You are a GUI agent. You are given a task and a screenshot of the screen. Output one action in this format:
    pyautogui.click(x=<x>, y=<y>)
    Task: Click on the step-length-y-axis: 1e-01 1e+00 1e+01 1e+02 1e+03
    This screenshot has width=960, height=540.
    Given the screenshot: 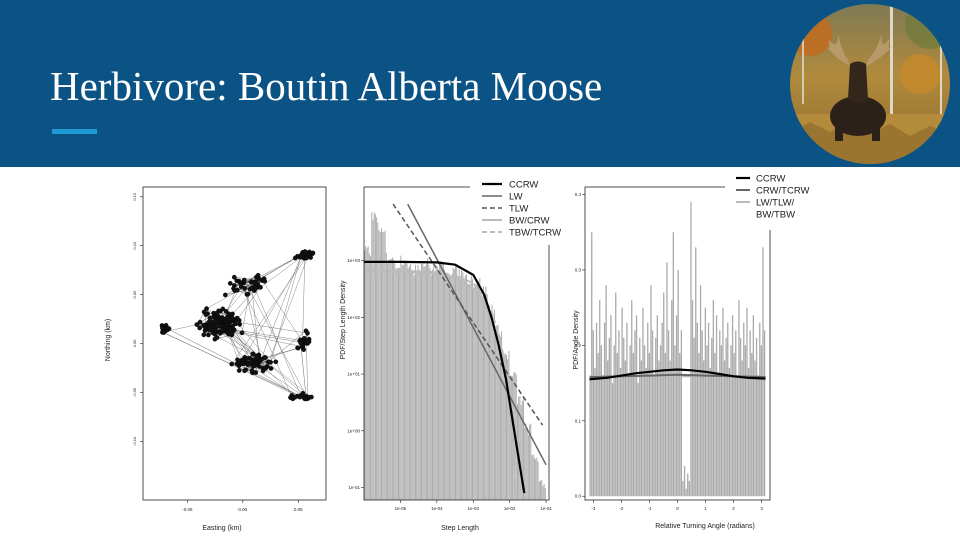 What is the action you would take?
    pyautogui.click(x=355, y=374)
    